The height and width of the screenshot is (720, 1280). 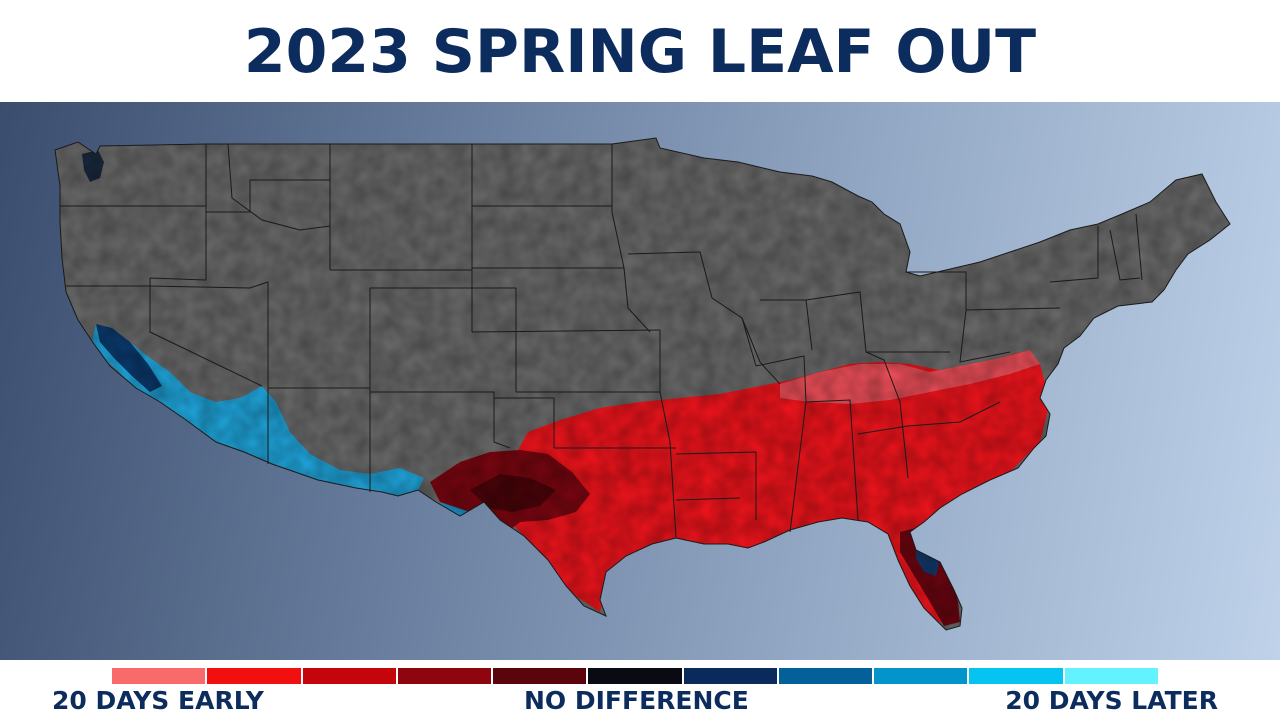 I want to click on legend-color-bar, so click(x=635, y=676).